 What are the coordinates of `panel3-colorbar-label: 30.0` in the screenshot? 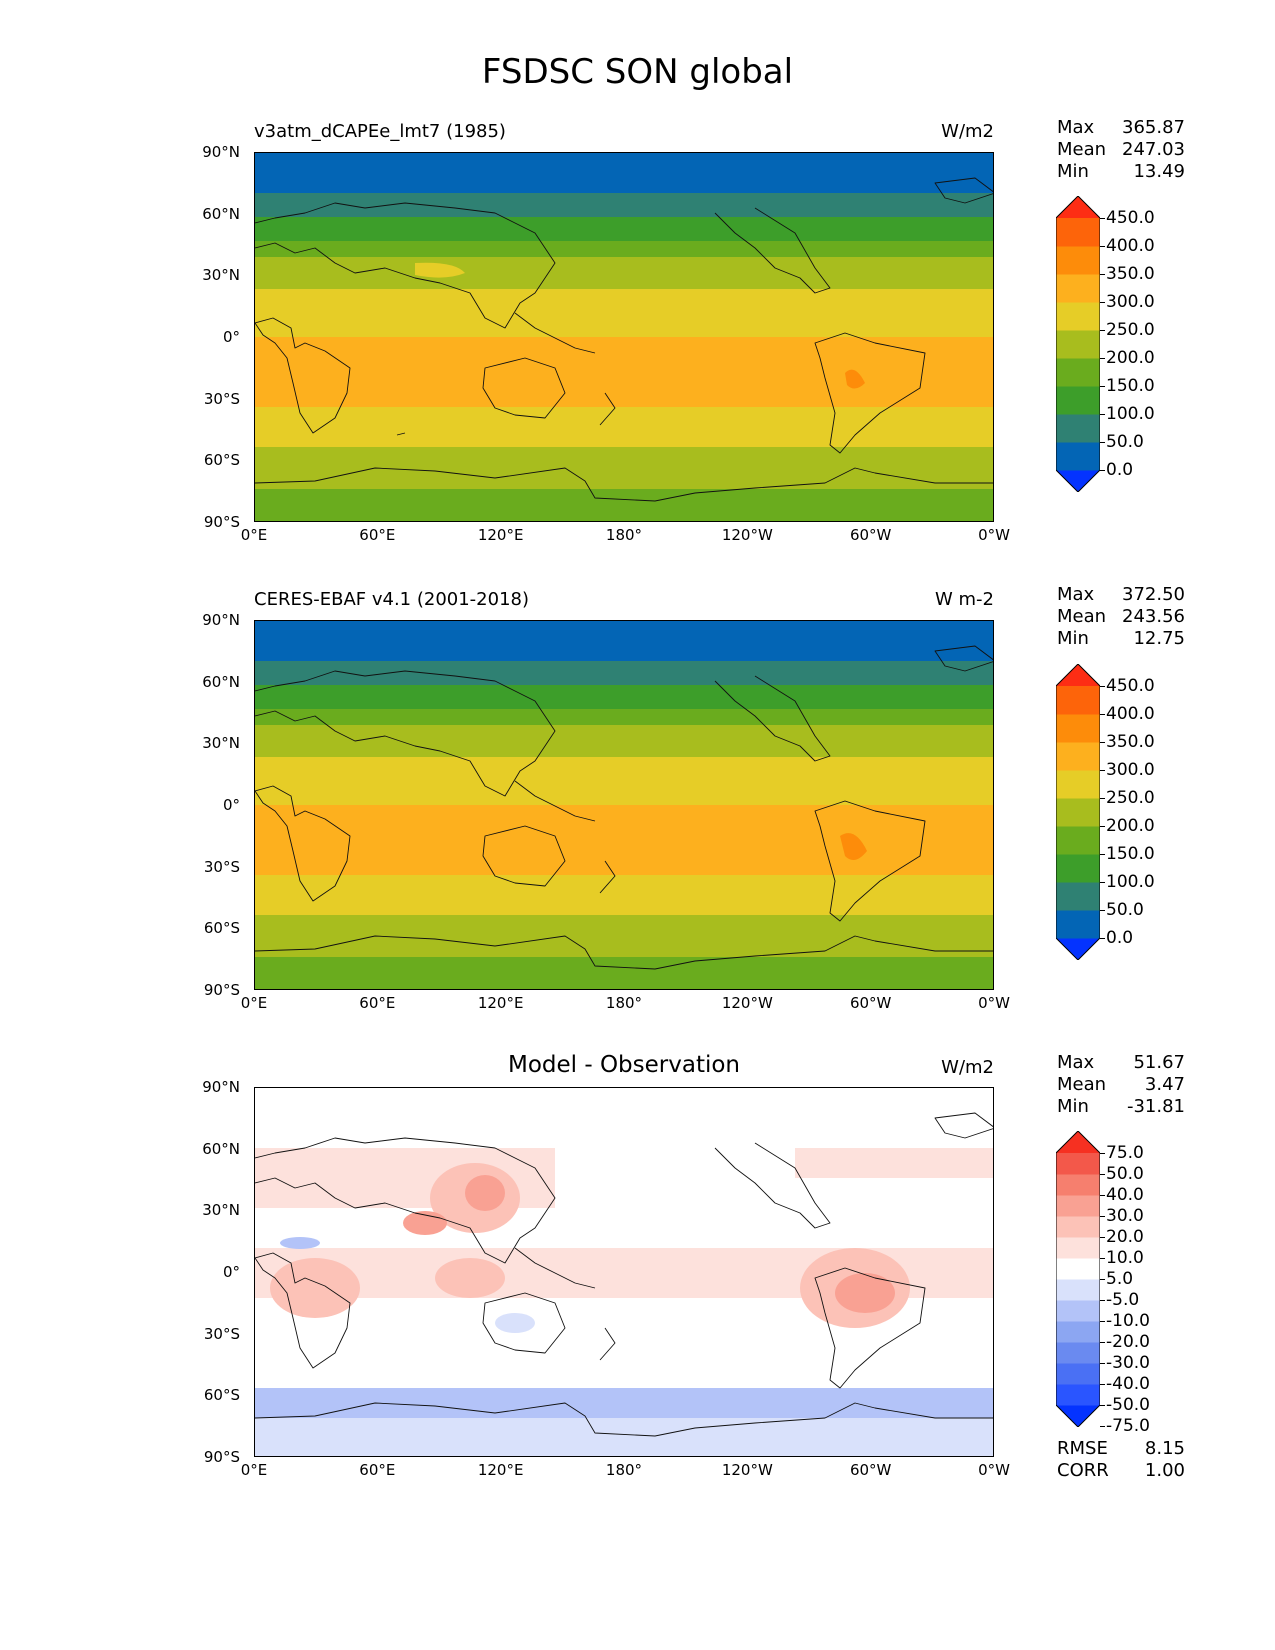 It's located at (1125, 1216).